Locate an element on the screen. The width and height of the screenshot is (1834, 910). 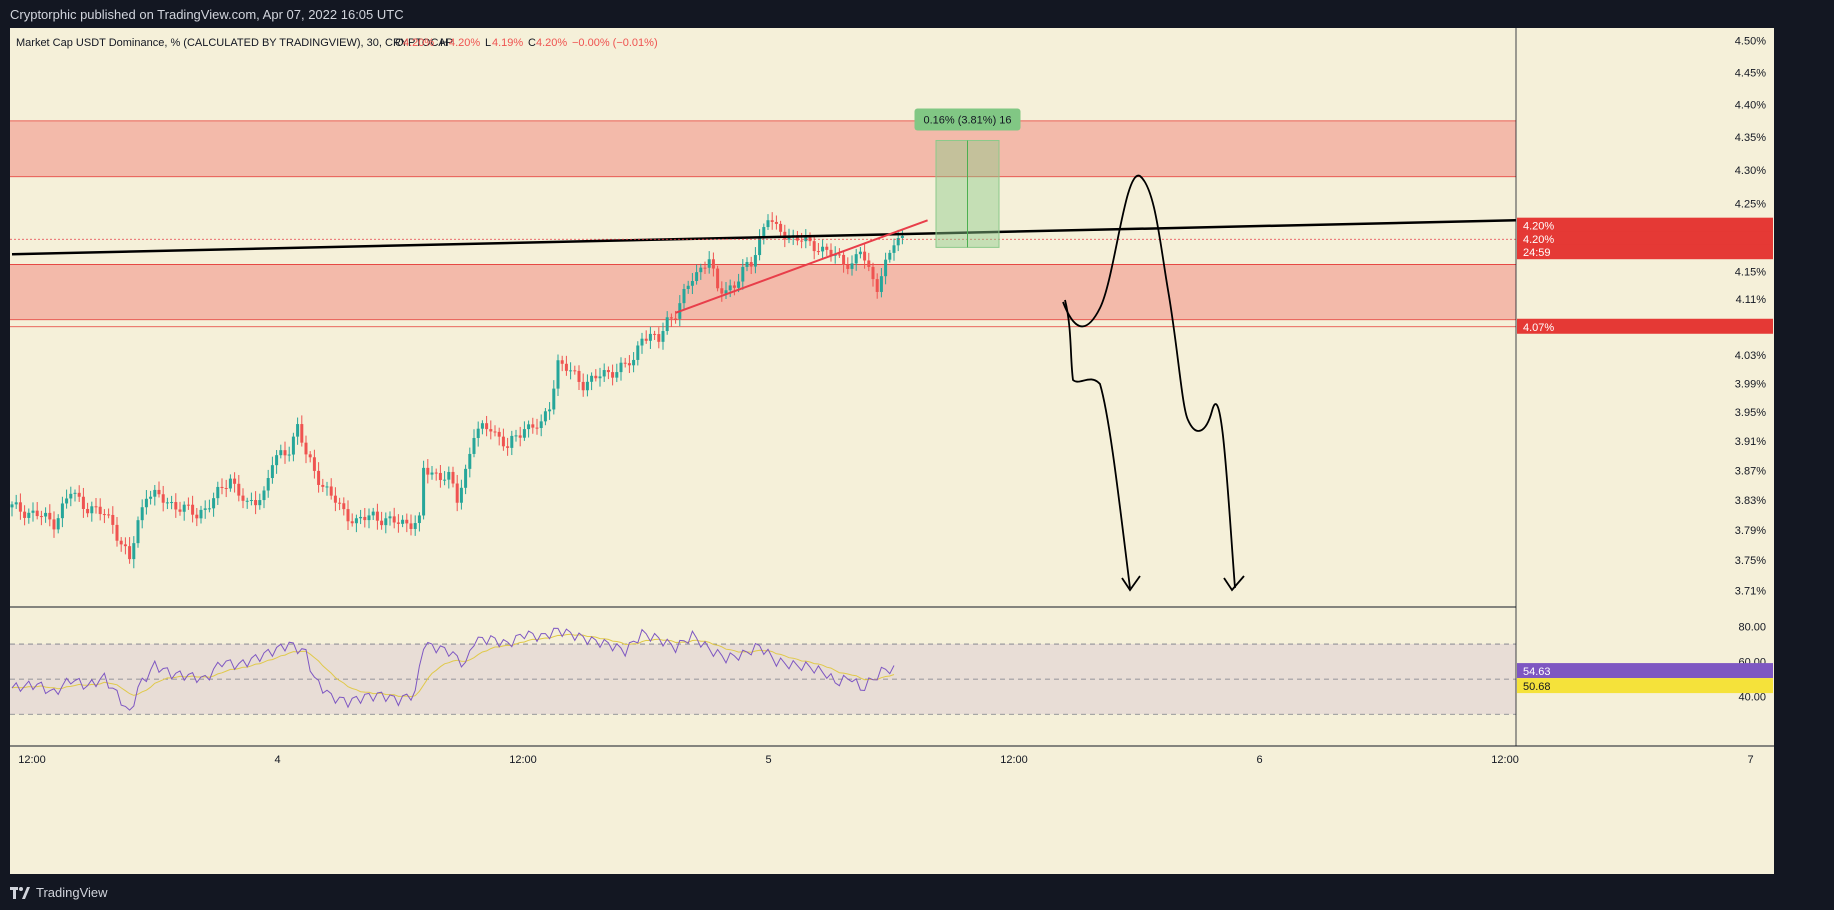
legend-h: 4.20% is located at coordinates (464, 43).